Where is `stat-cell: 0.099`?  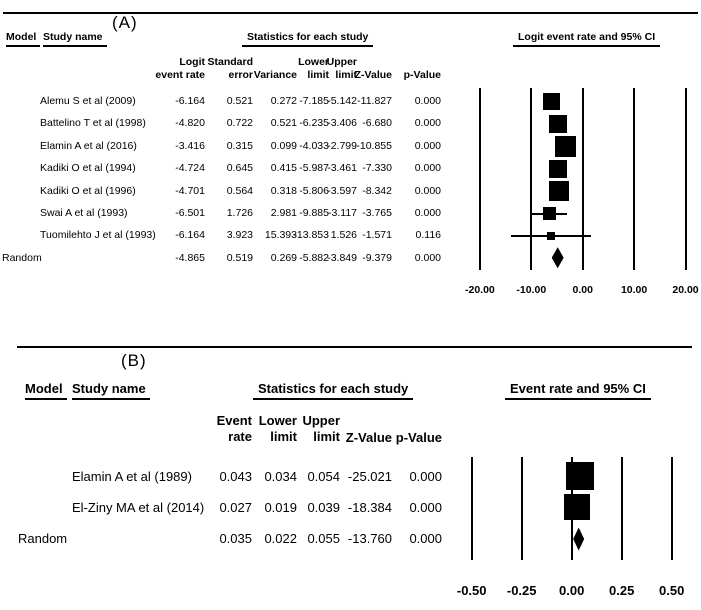 stat-cell: 0.099 is located at coordinates (283, 145).